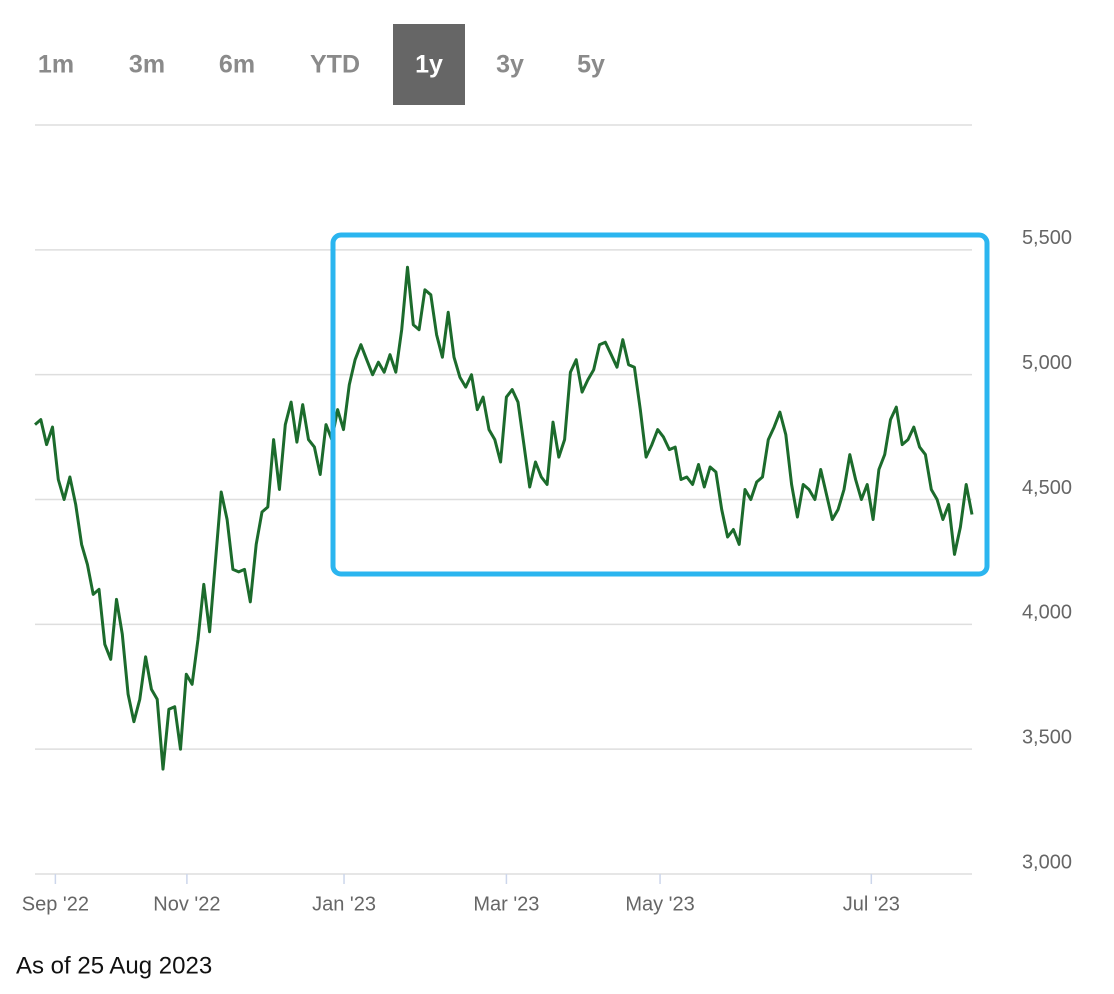 This screenshot has width=1114, height=994. Describe the element at coordinates (344, 904) in the screenshot. I see `x-tick-label: Jan '23` at that location.